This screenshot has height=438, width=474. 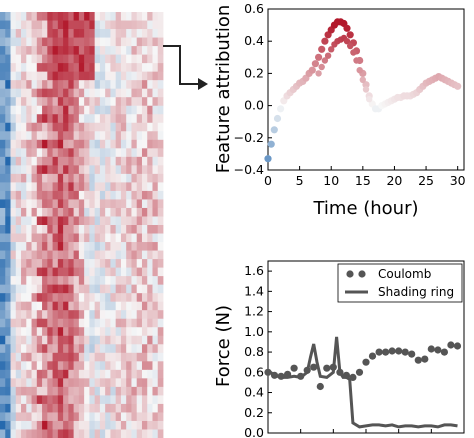 I want to click on x-tick-label: 25, so click(x=431, y=437).